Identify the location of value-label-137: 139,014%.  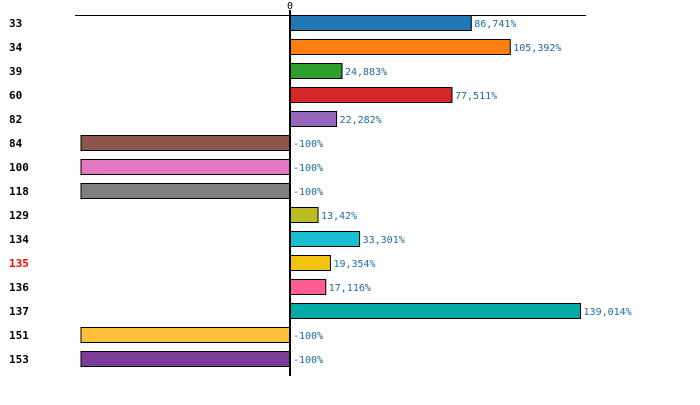
(608, 312).